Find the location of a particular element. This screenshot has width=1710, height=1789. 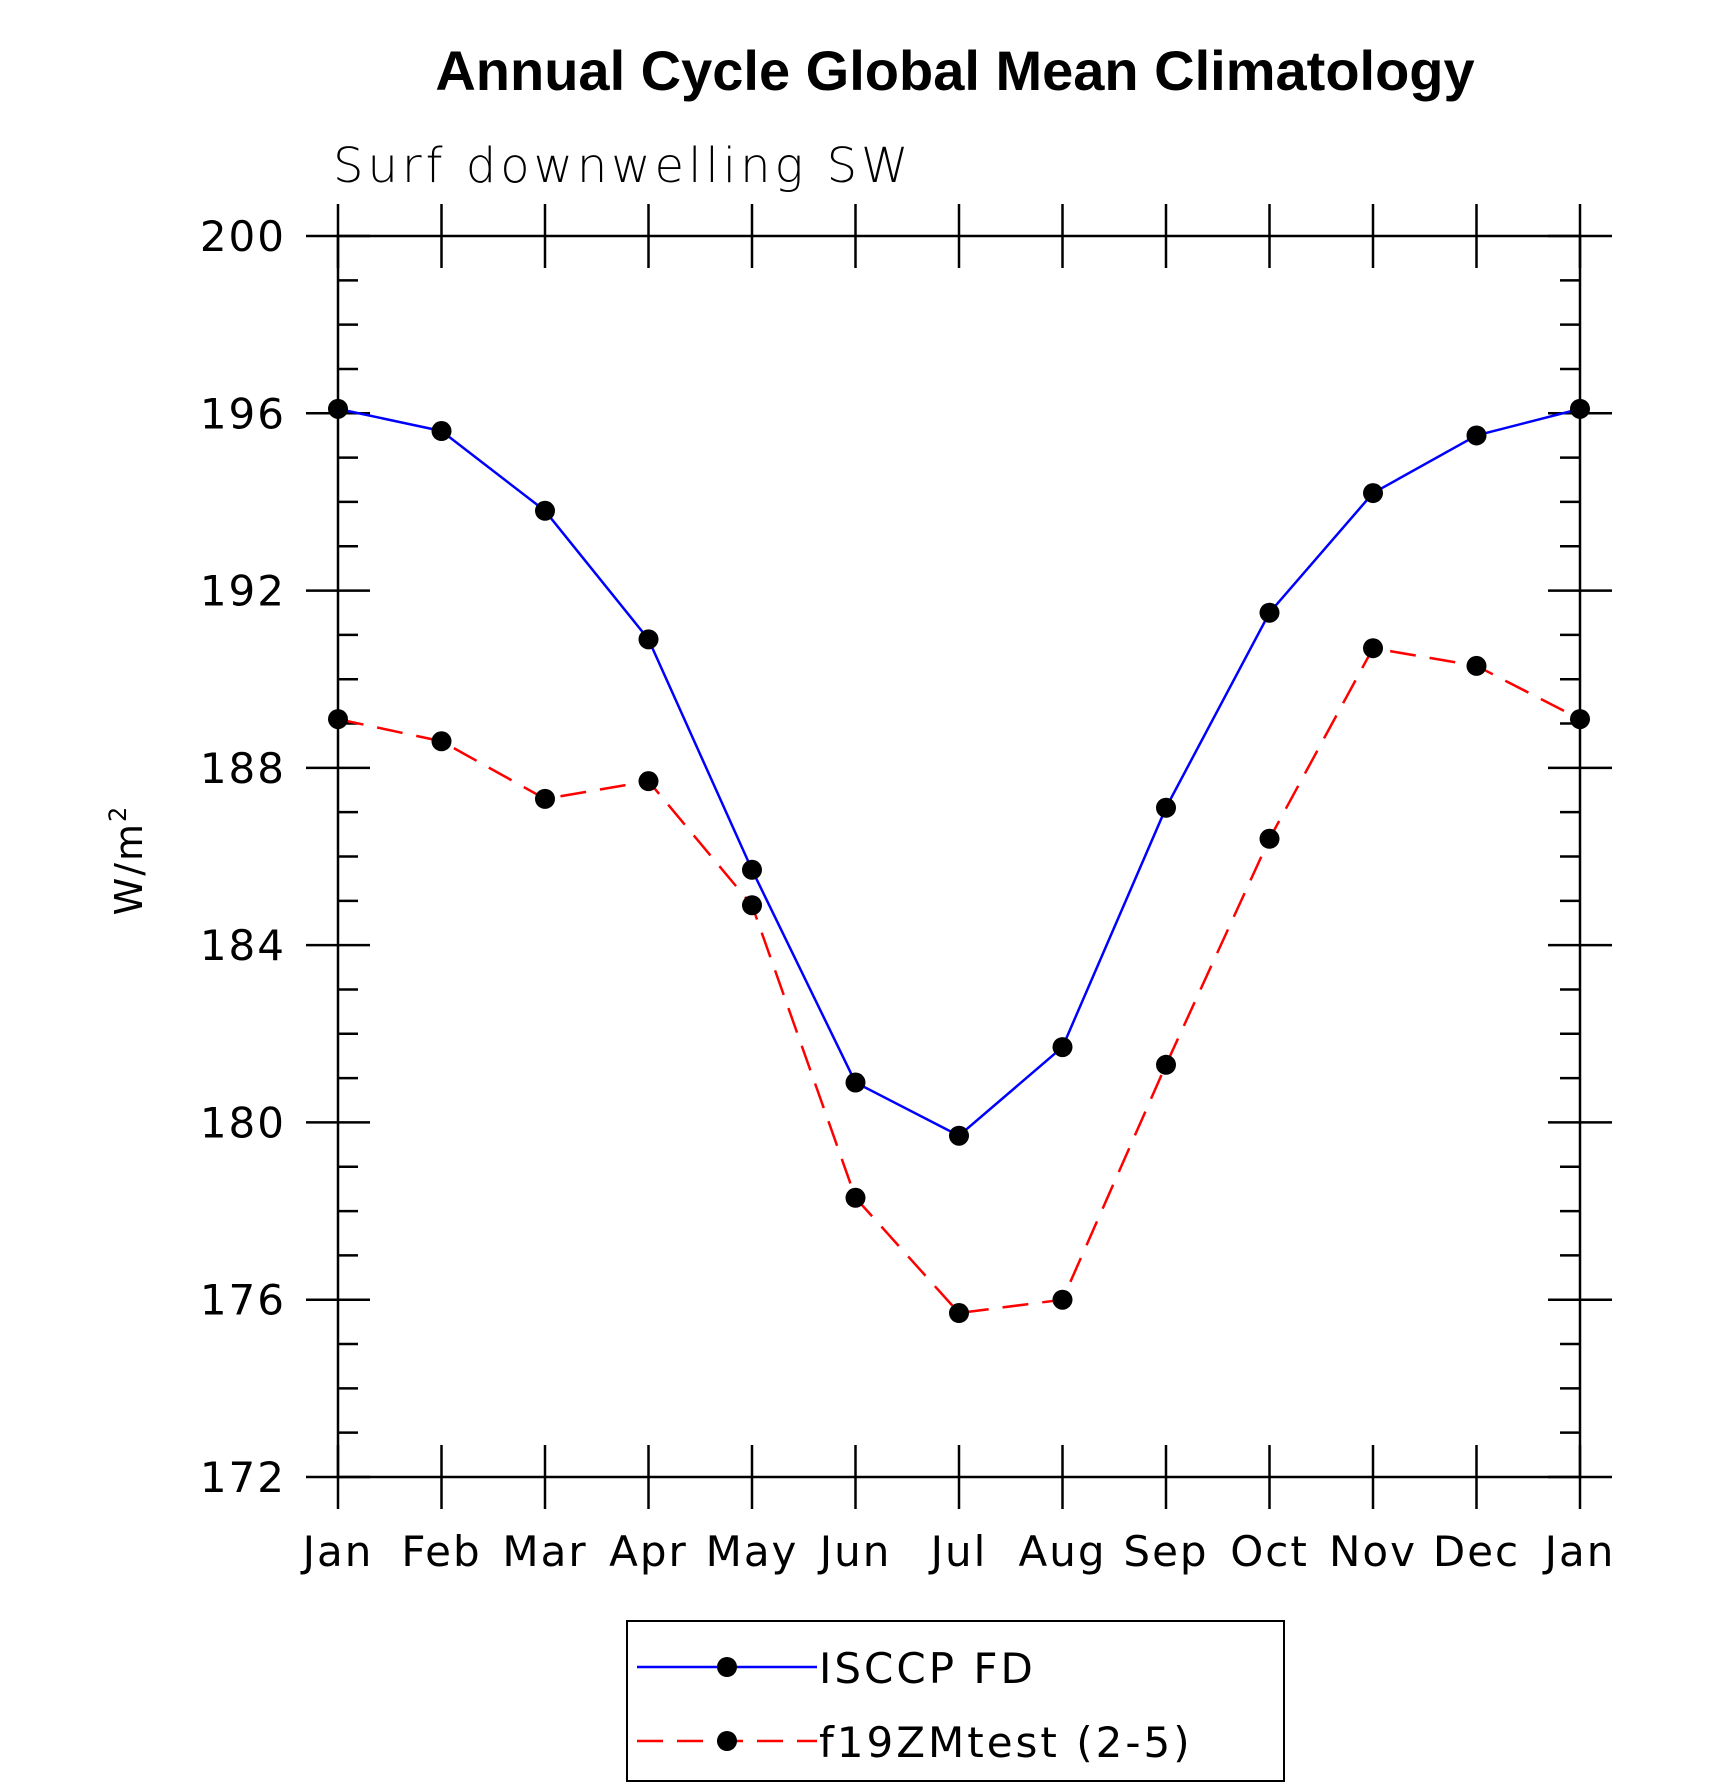

x-tick-label: Feb is located at coordinates (441, 1551).